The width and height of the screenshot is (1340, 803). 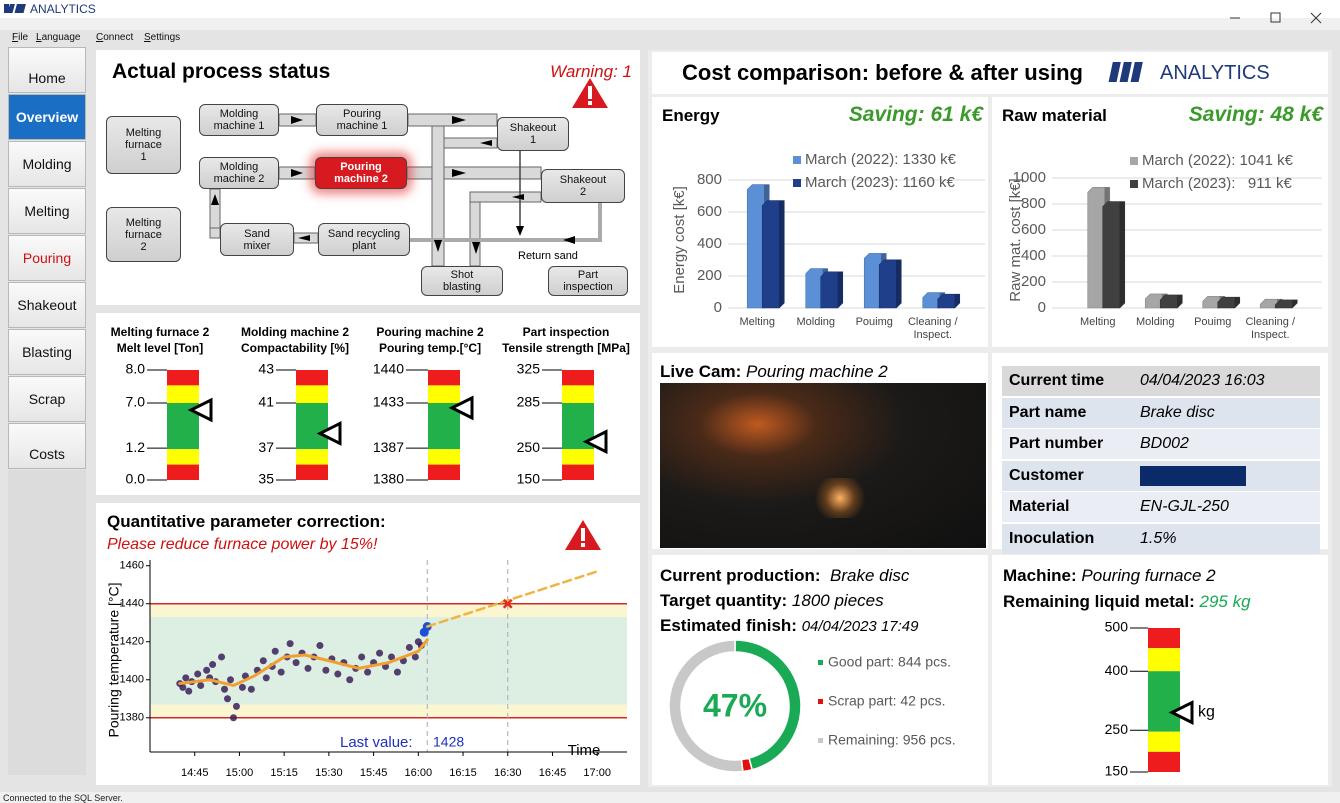 I want to click on process-node: Part inspection, so click(x=588, y=281).